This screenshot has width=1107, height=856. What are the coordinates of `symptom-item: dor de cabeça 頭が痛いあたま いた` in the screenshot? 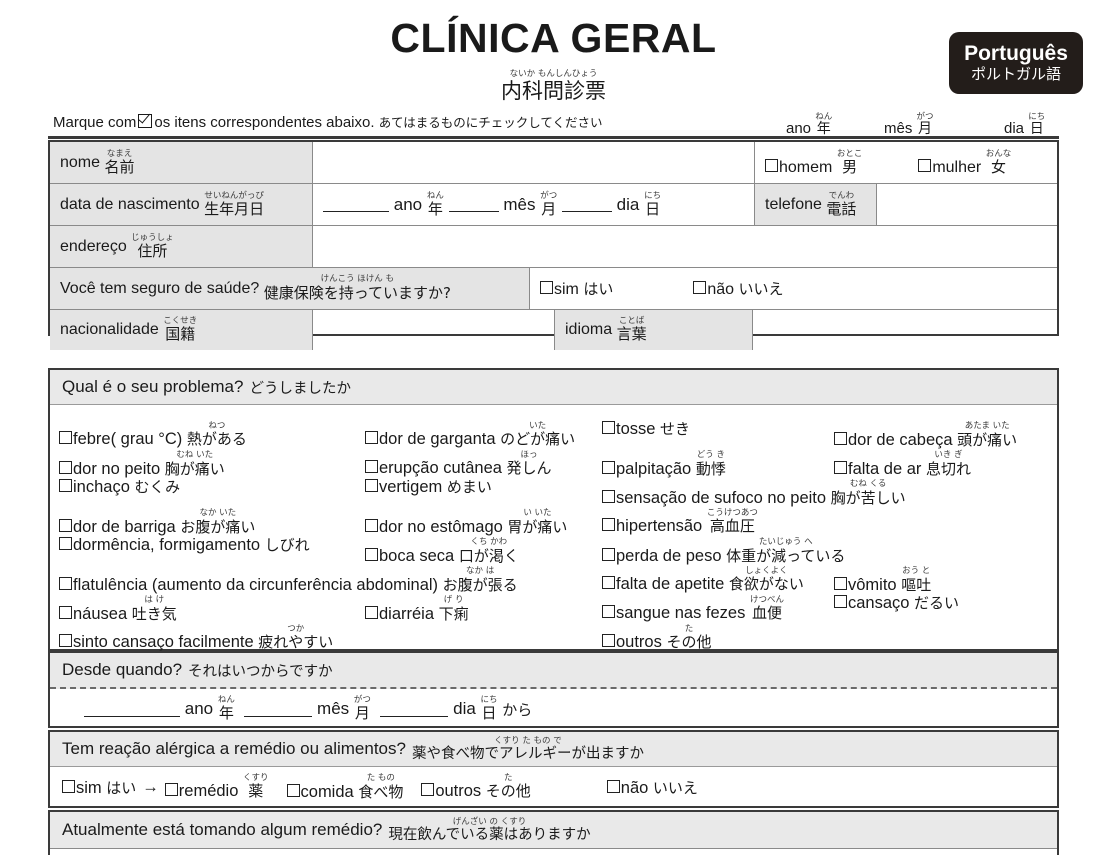 It's located at (925, 435).